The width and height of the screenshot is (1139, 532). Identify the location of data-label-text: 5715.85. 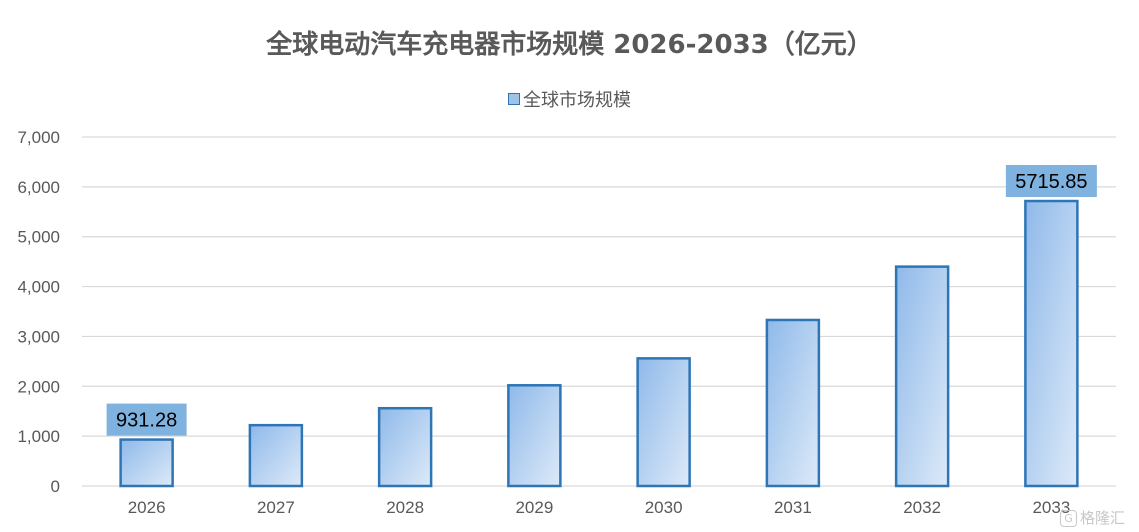
(1051, 182).